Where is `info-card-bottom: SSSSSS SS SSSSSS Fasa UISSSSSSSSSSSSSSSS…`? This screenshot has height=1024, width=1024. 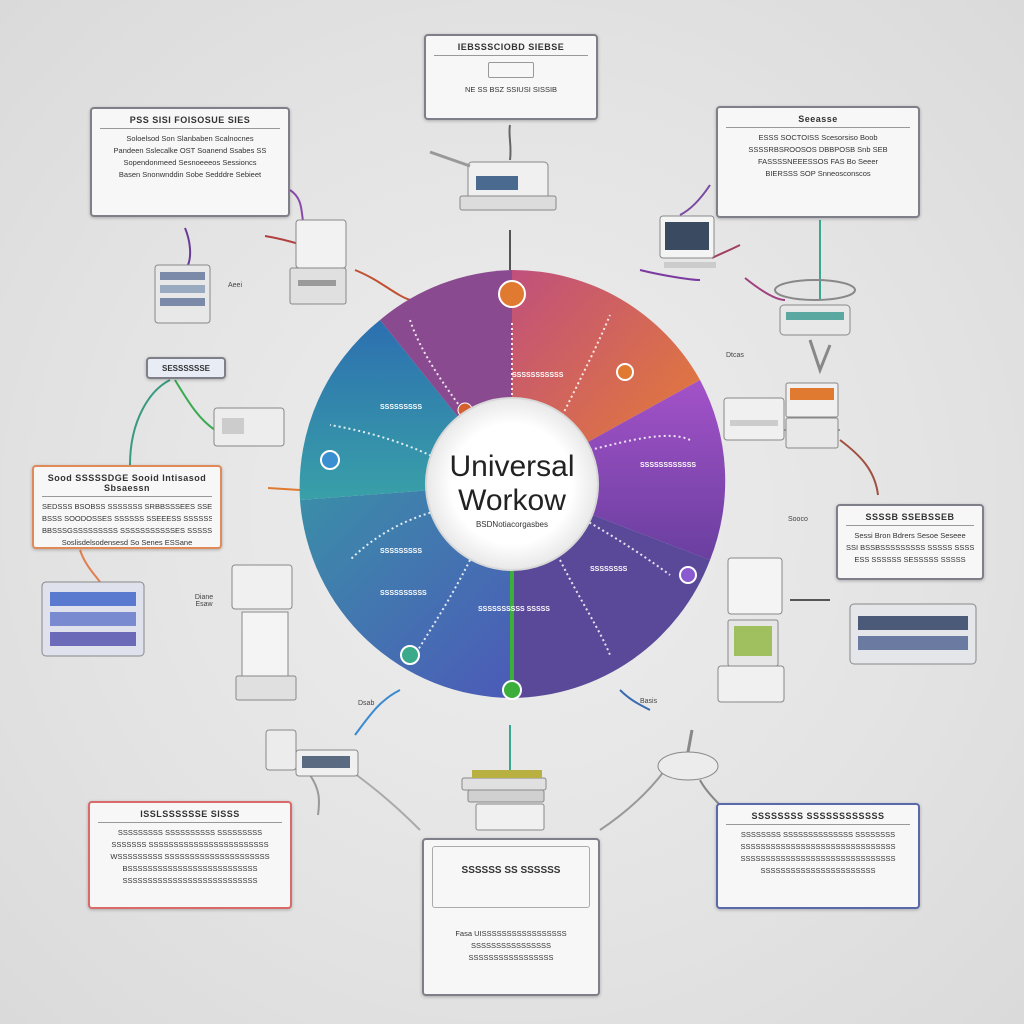 info-card-bottom: SSSSSS SS SSSSSS Fasa UISSSSSSSSSSSSSSSS… is located at coordinates (511, 917).